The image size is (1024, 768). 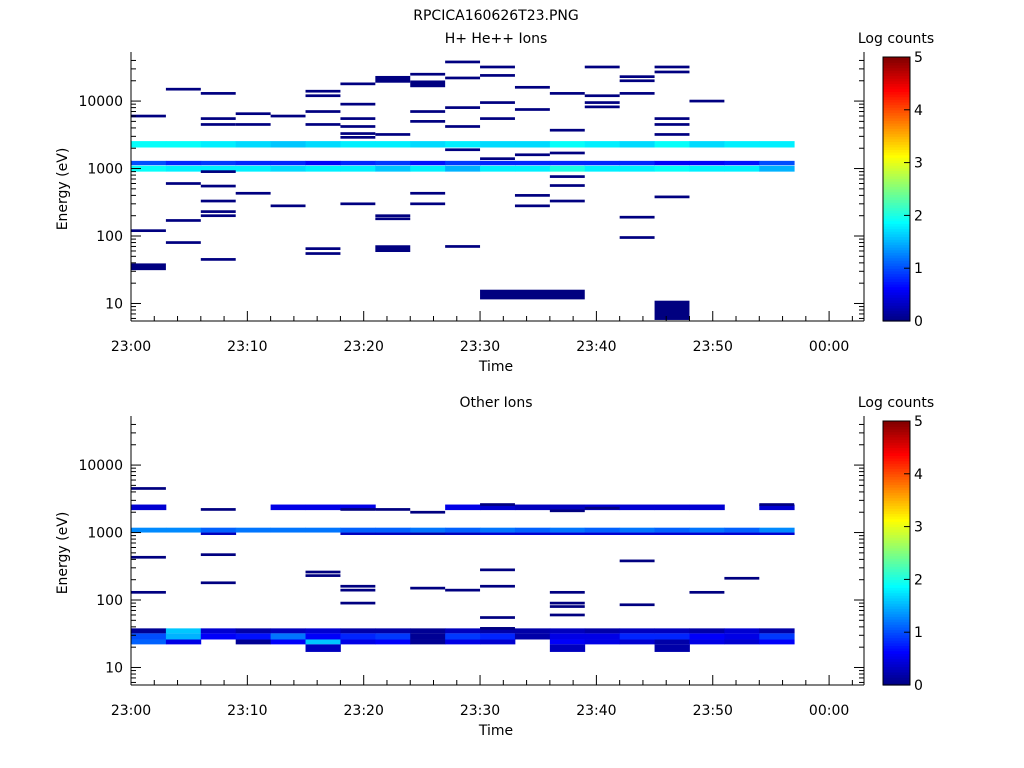 I want to click on colorbar: 0 1 2 3 4 5 Log counts, so click(x=896, y=544).